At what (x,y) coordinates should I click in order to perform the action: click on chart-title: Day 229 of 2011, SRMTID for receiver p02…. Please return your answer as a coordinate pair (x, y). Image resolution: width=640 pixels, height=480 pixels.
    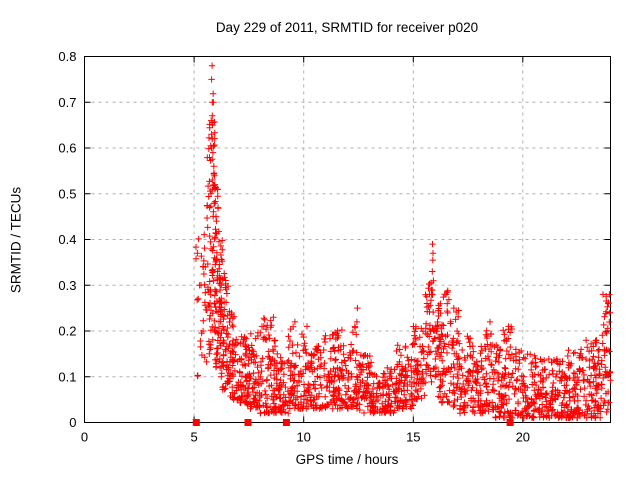
    Looking at the image, I should click on (347, 27).